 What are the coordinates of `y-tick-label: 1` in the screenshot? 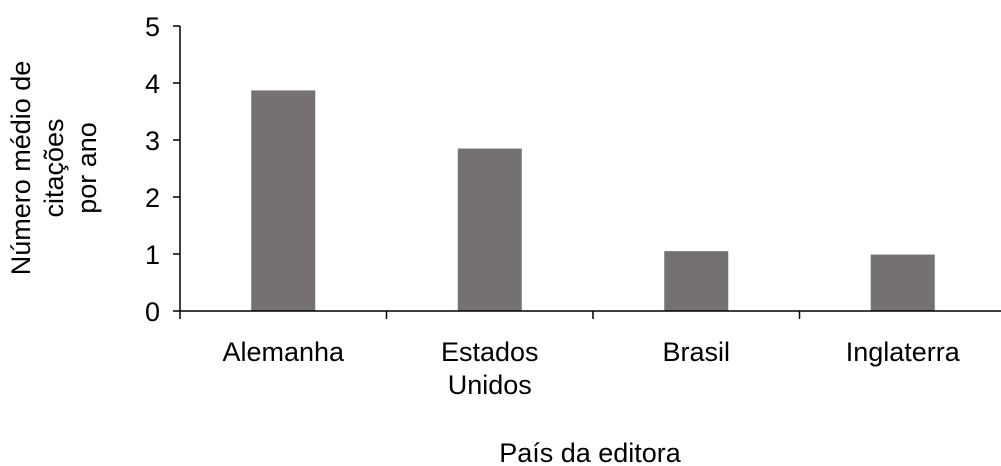 It's located at (152, 255).